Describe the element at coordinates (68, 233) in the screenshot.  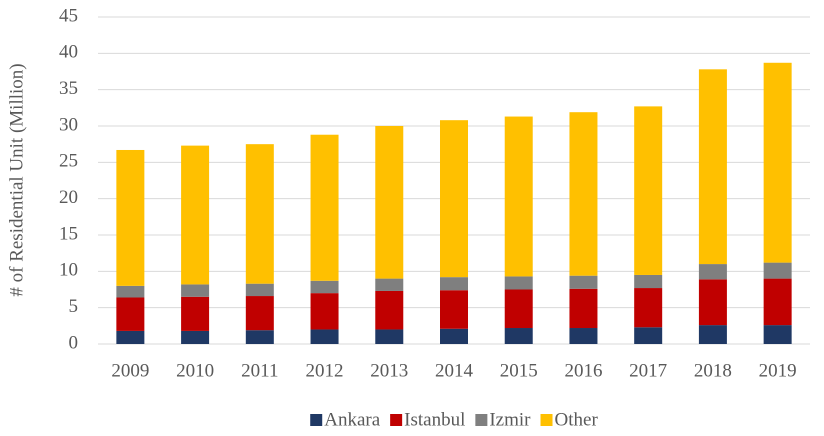
I see `y-tick-label: 15` at that location.